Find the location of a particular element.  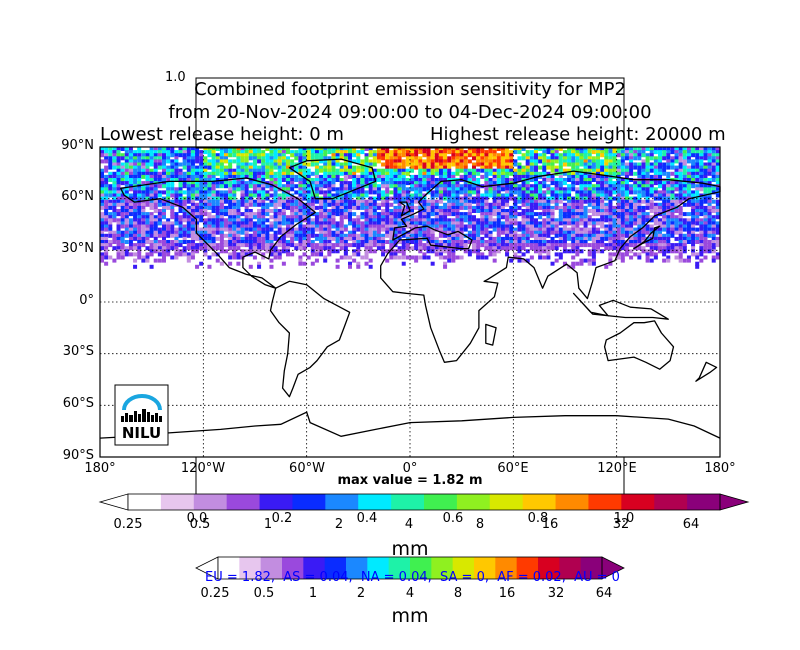

ytick-label: 90°S is located at coordinates (78, 455).